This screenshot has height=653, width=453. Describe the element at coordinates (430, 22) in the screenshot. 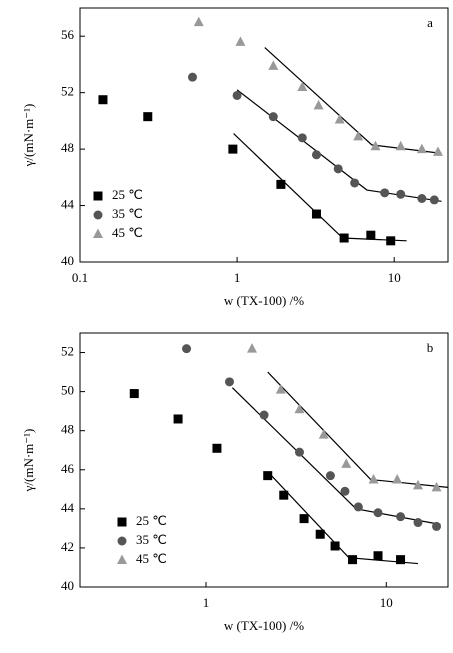

I see `panel-label: a` at that location.